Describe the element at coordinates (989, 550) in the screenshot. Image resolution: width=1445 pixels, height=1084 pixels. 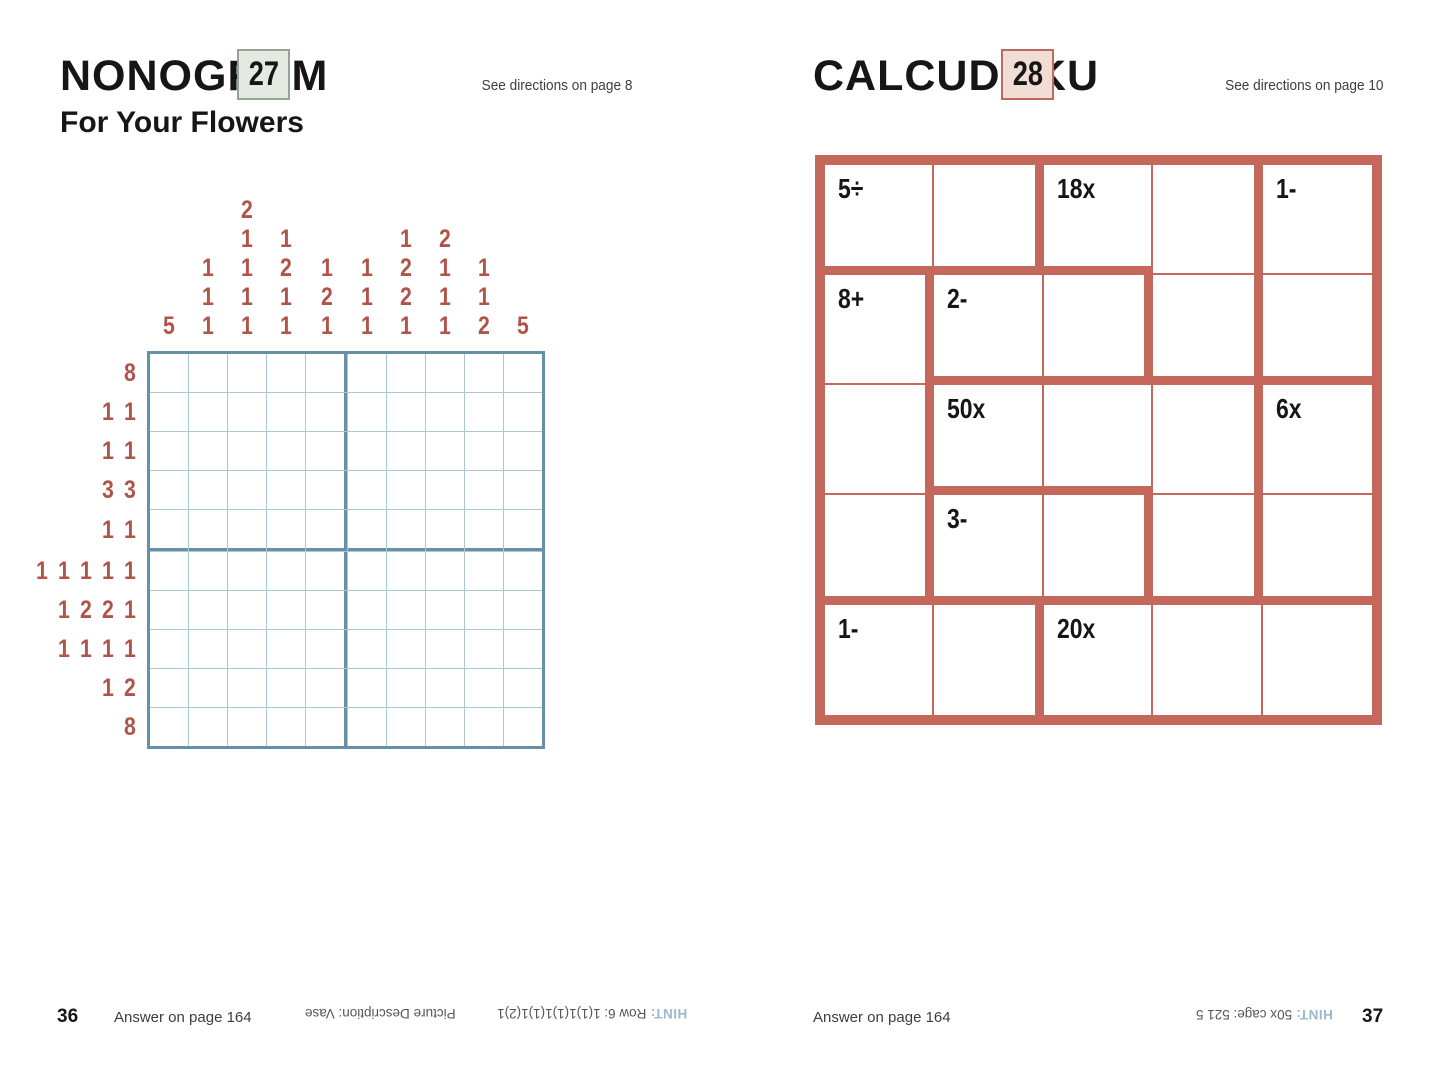
I see `calcudoku-cell: 3-` at that location.